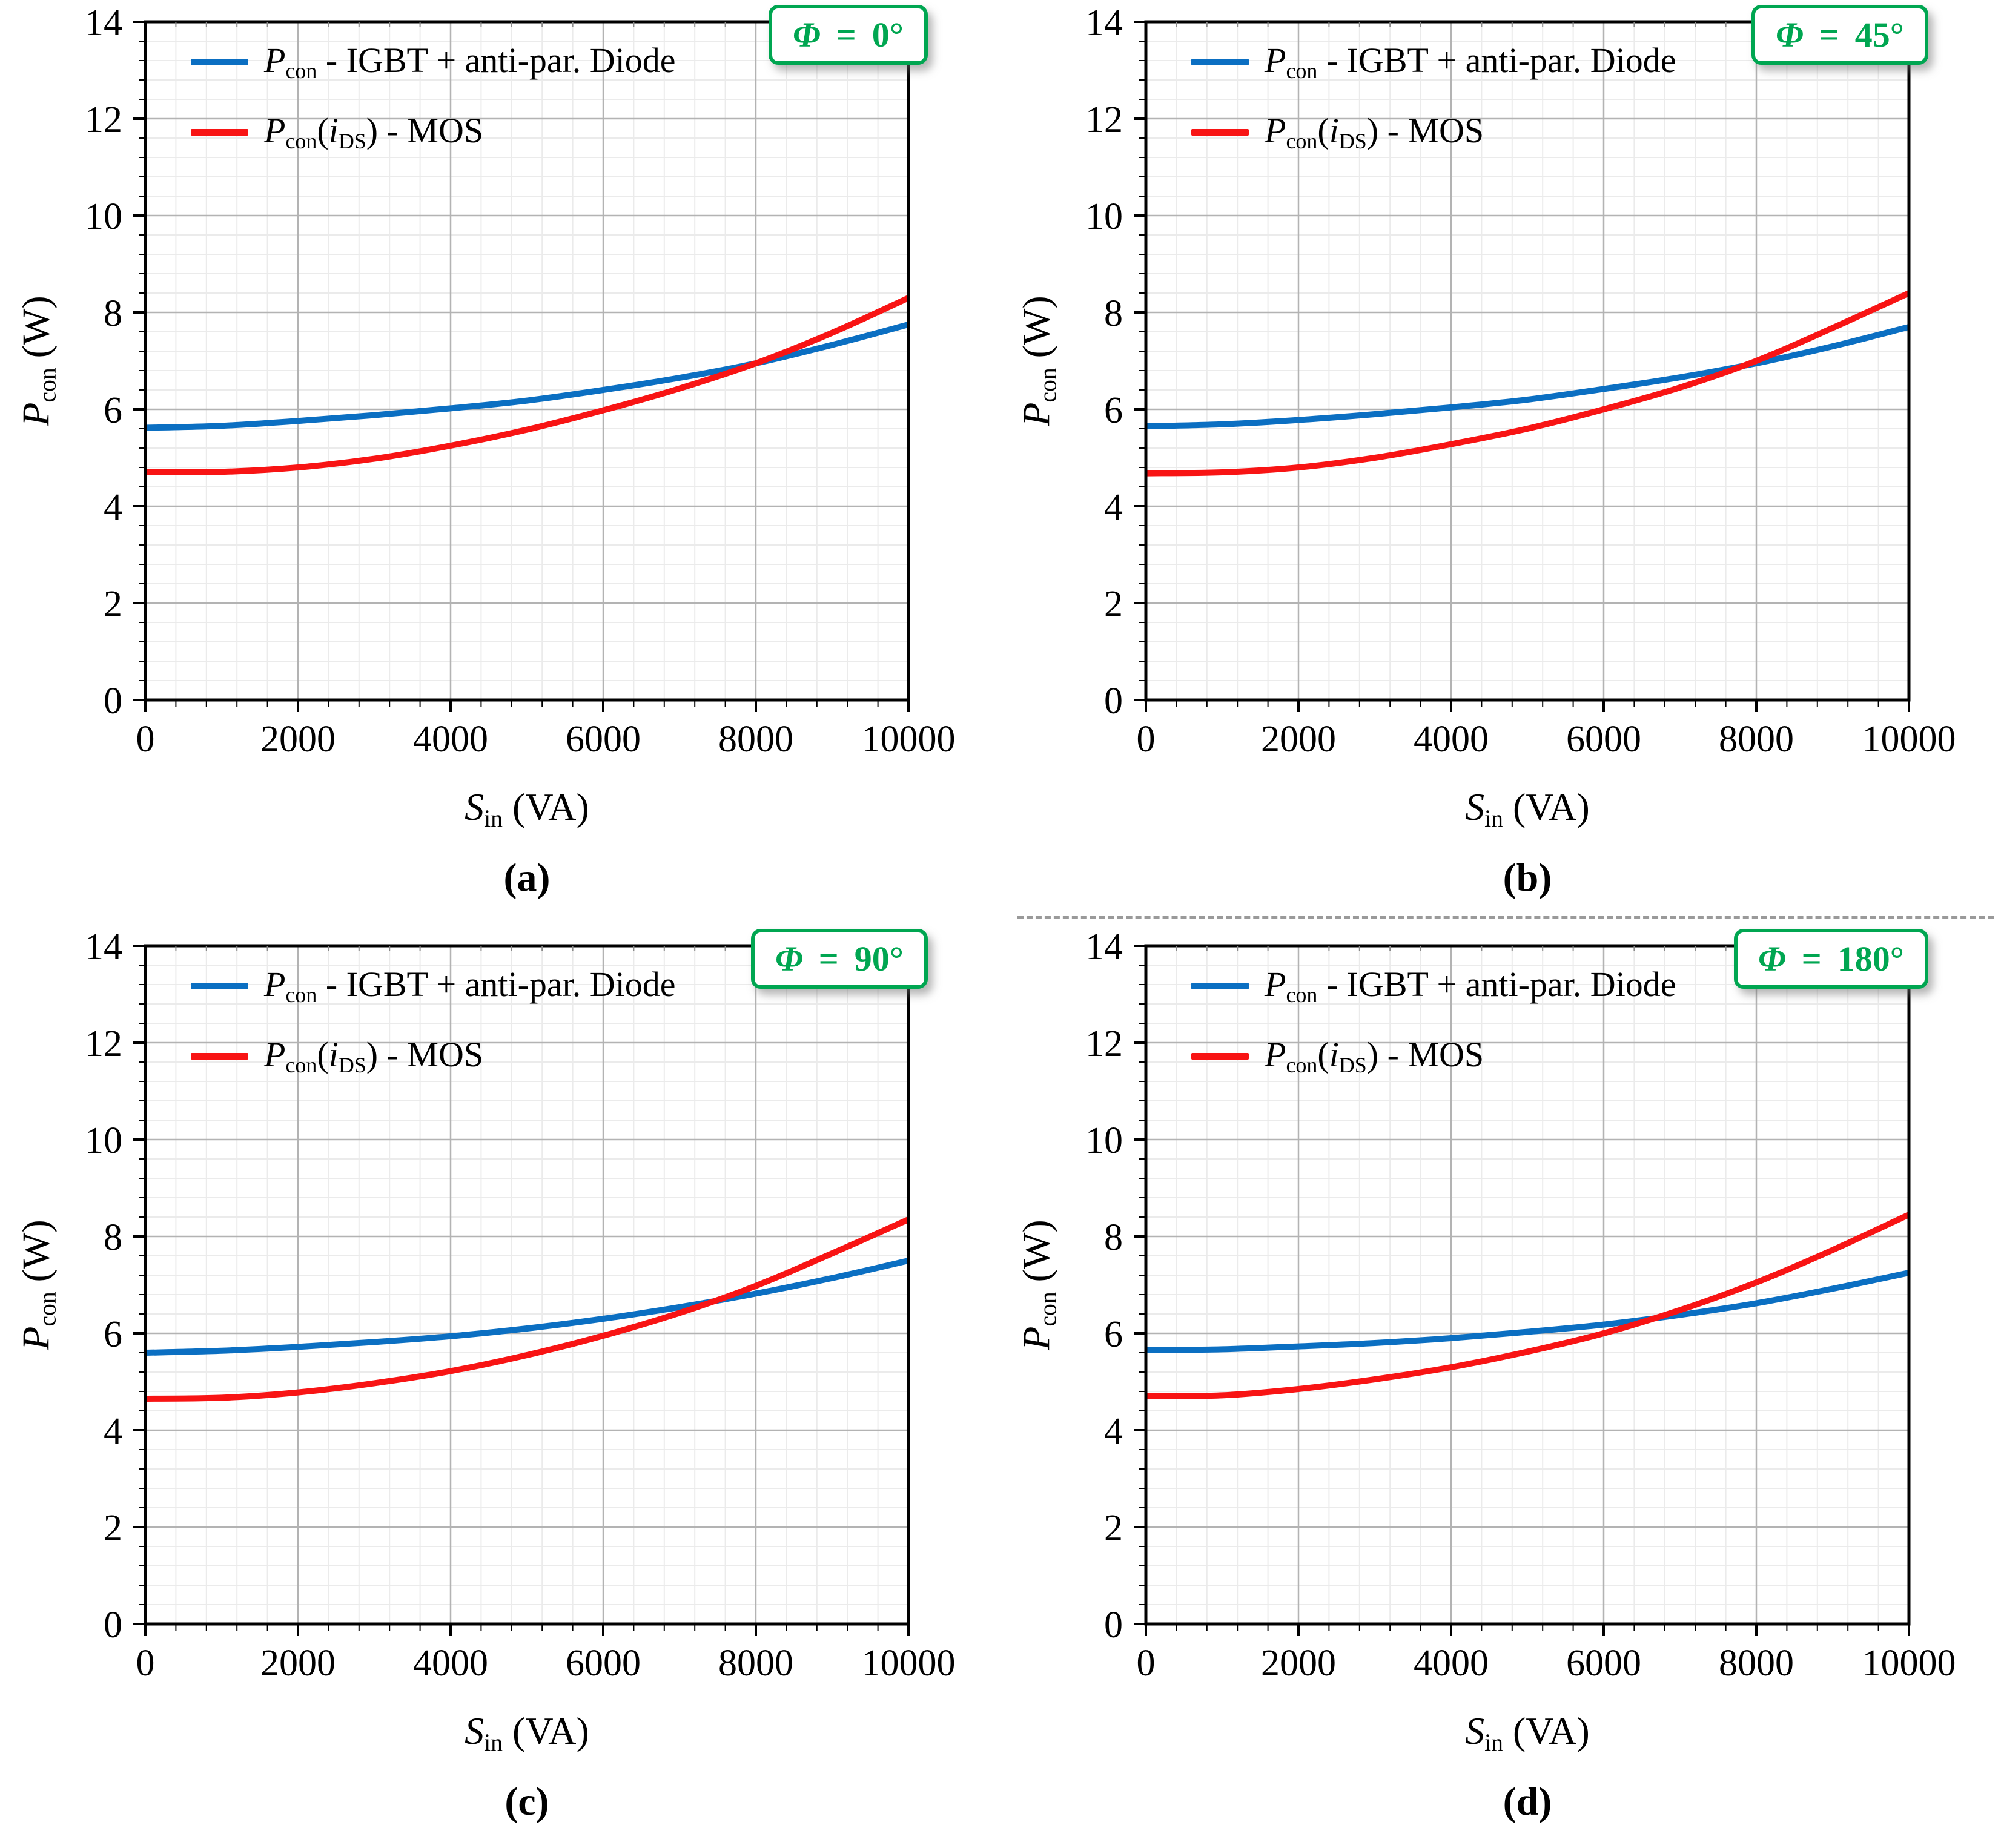 This screenshot has width=2001, height=1848. I want to click on phi-badge: Φ = 90°, so click(839, 959).